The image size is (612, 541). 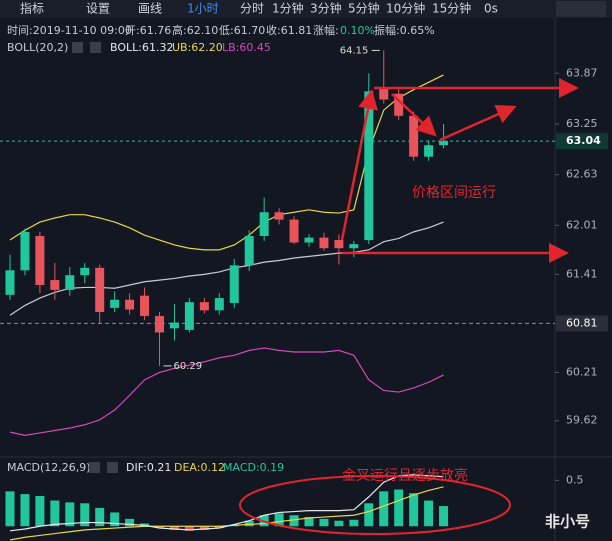 What do you see at coordinates (150, 9) in the screenshot?
I see `toolbar-item: 画线` at bounding box center [150, 9].